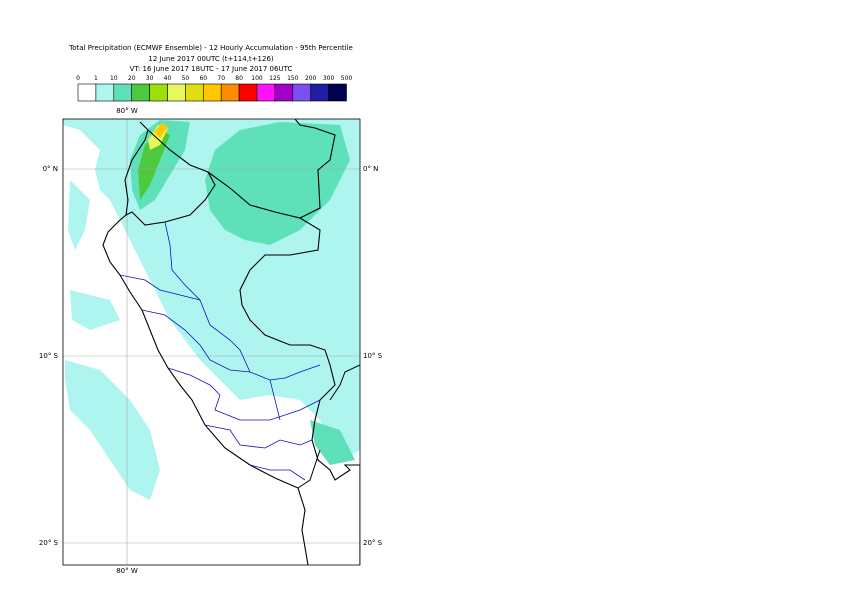 The width and height of the screenshot is (842, 600). What do you see at coordinates (211, 59) in the screenshot?
I see `base-time: 12 June 2017 00UTC (t+114,t+126)` at bounding box center [211, 59].